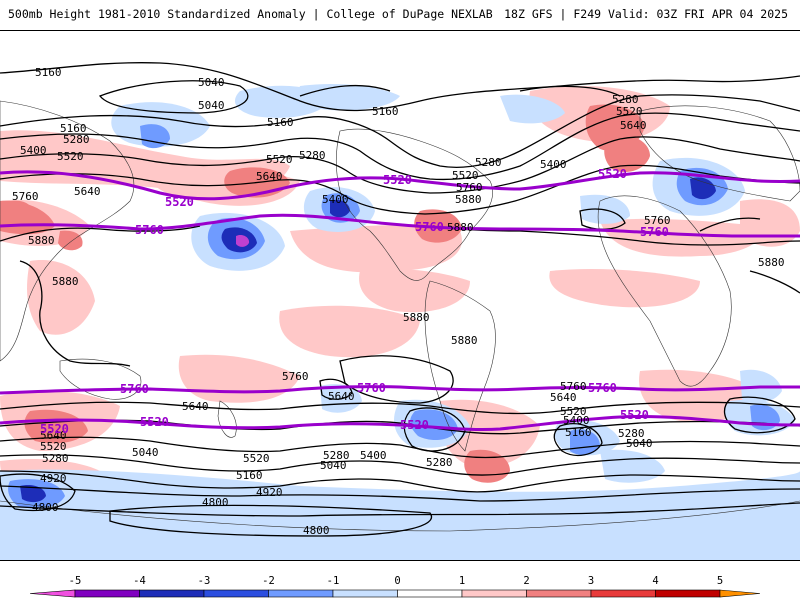 The width and height of the screenshot is (800, 604). What do you see at coordinates (204, 581) in the screenshot?
I see `colorbar-tick-label: -3` at bounding box center [204, 581].